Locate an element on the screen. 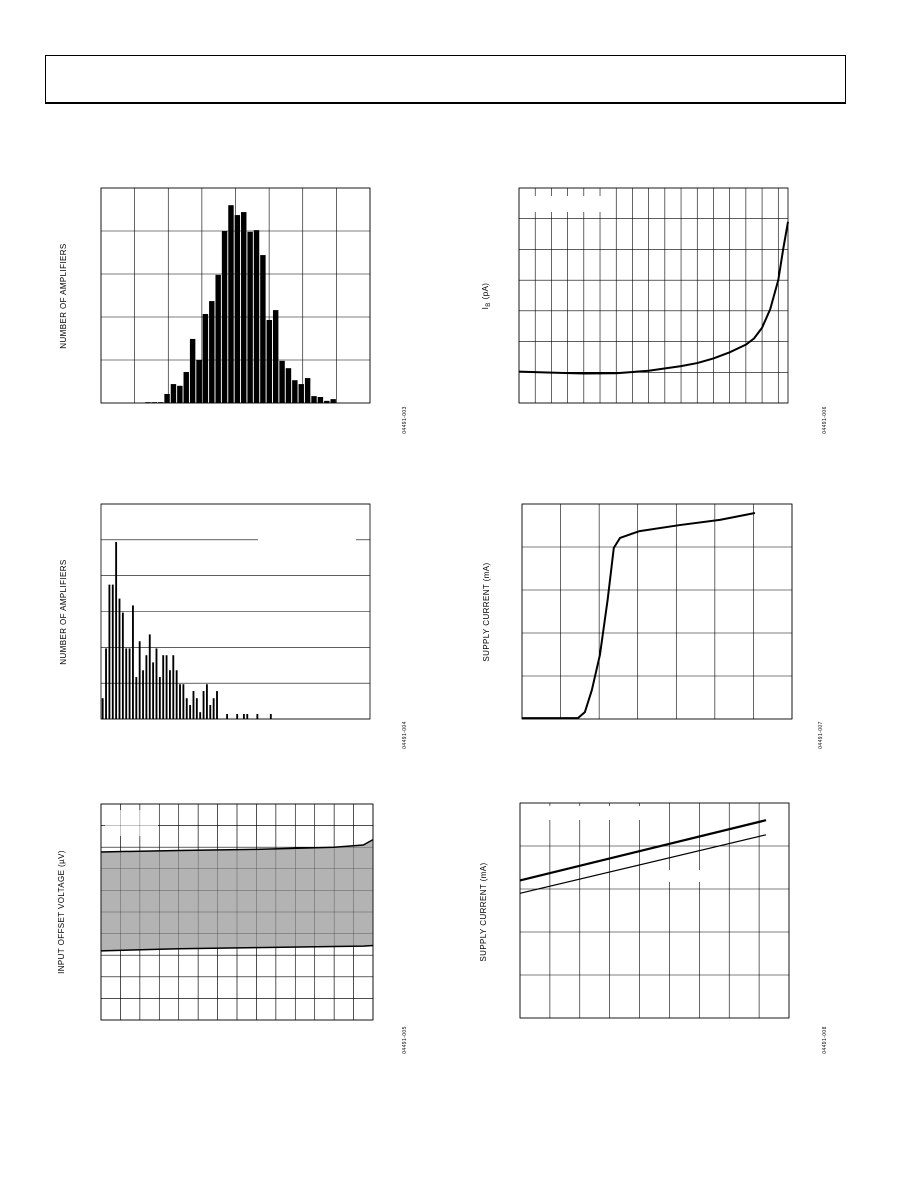 The image size is (918, 1188). y-axis-label: INPUT OFFSET VOLTAGE (µV) is located at coordinates (61, 912).